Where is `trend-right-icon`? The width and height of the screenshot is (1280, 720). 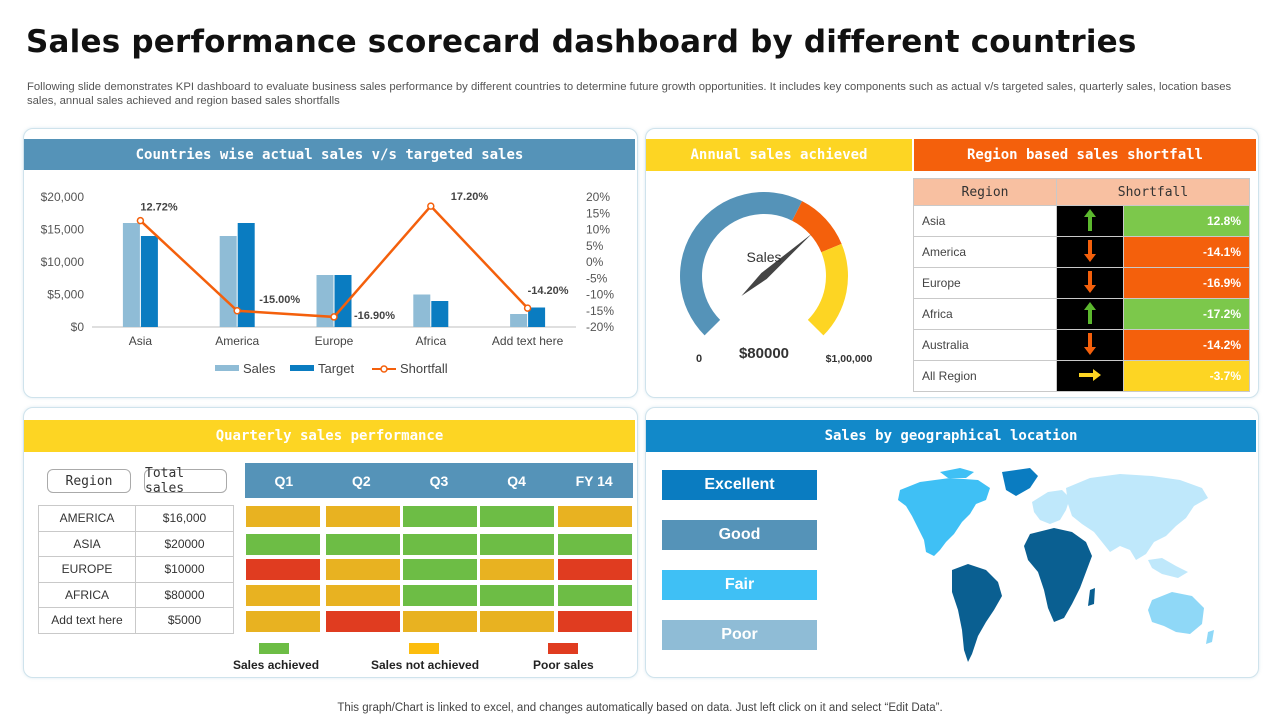 trend-right-icon is located at coordinates (1090, 376).